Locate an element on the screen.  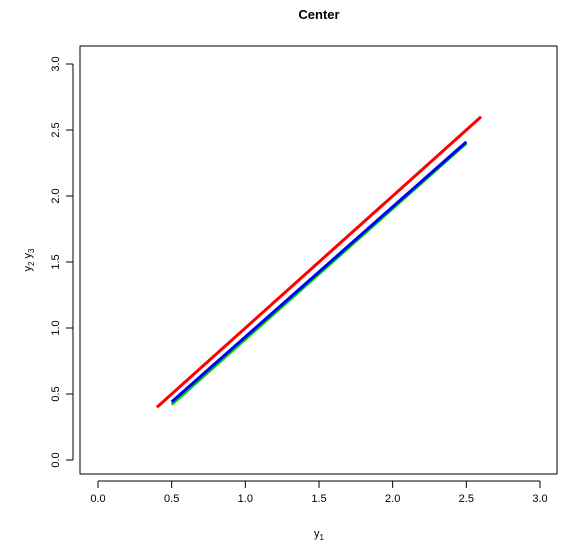
y-axis-label-sub-1: 2 is located at coordinates (31, 263).